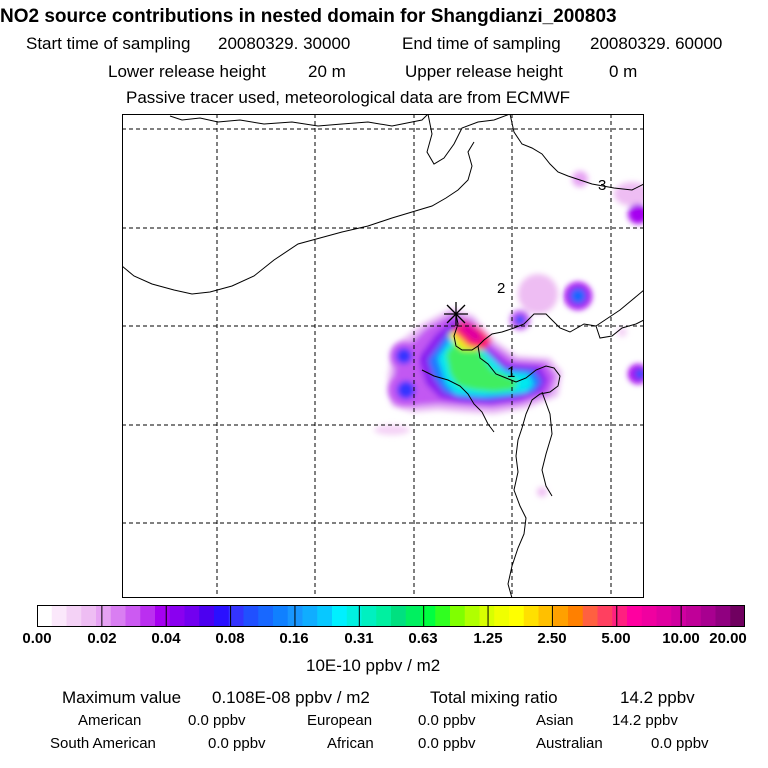 This screenshot has width=768, height=768. Describe the element at coordinates (103, 743) in the screenshot. I see `region-name: South American` at that location.